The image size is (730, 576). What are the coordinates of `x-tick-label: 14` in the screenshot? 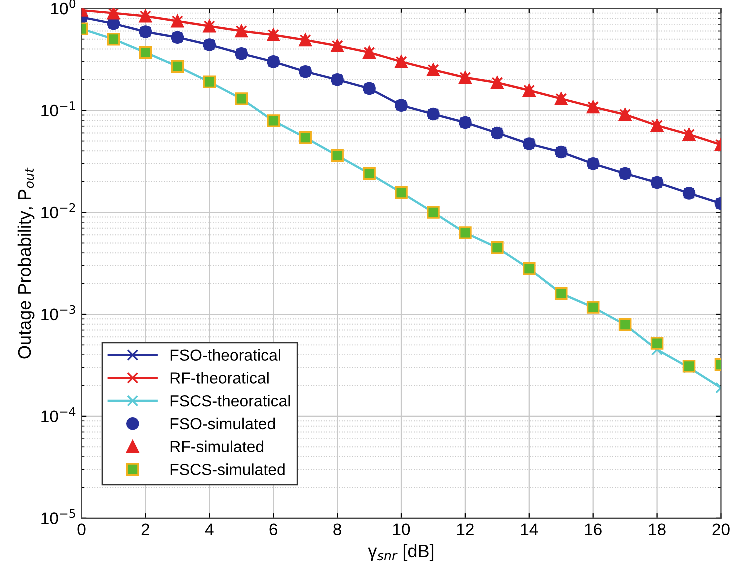 It's located at (529, 530).